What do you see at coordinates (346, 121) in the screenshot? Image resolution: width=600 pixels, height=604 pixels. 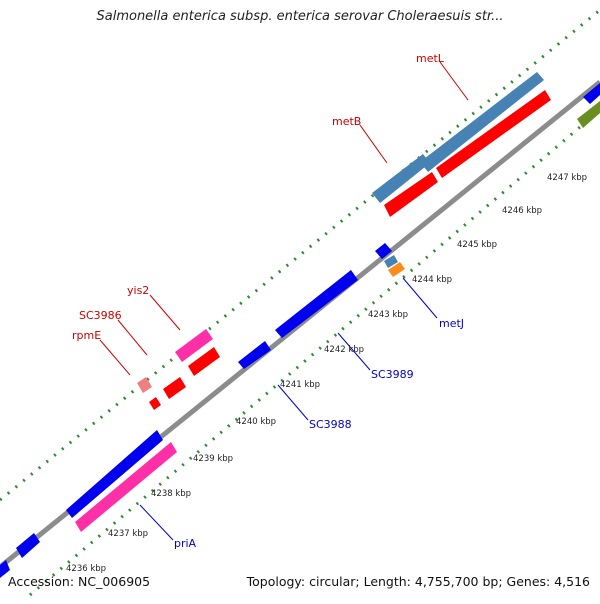 I see `label-metB: metB` at bounding box center [346, 121].